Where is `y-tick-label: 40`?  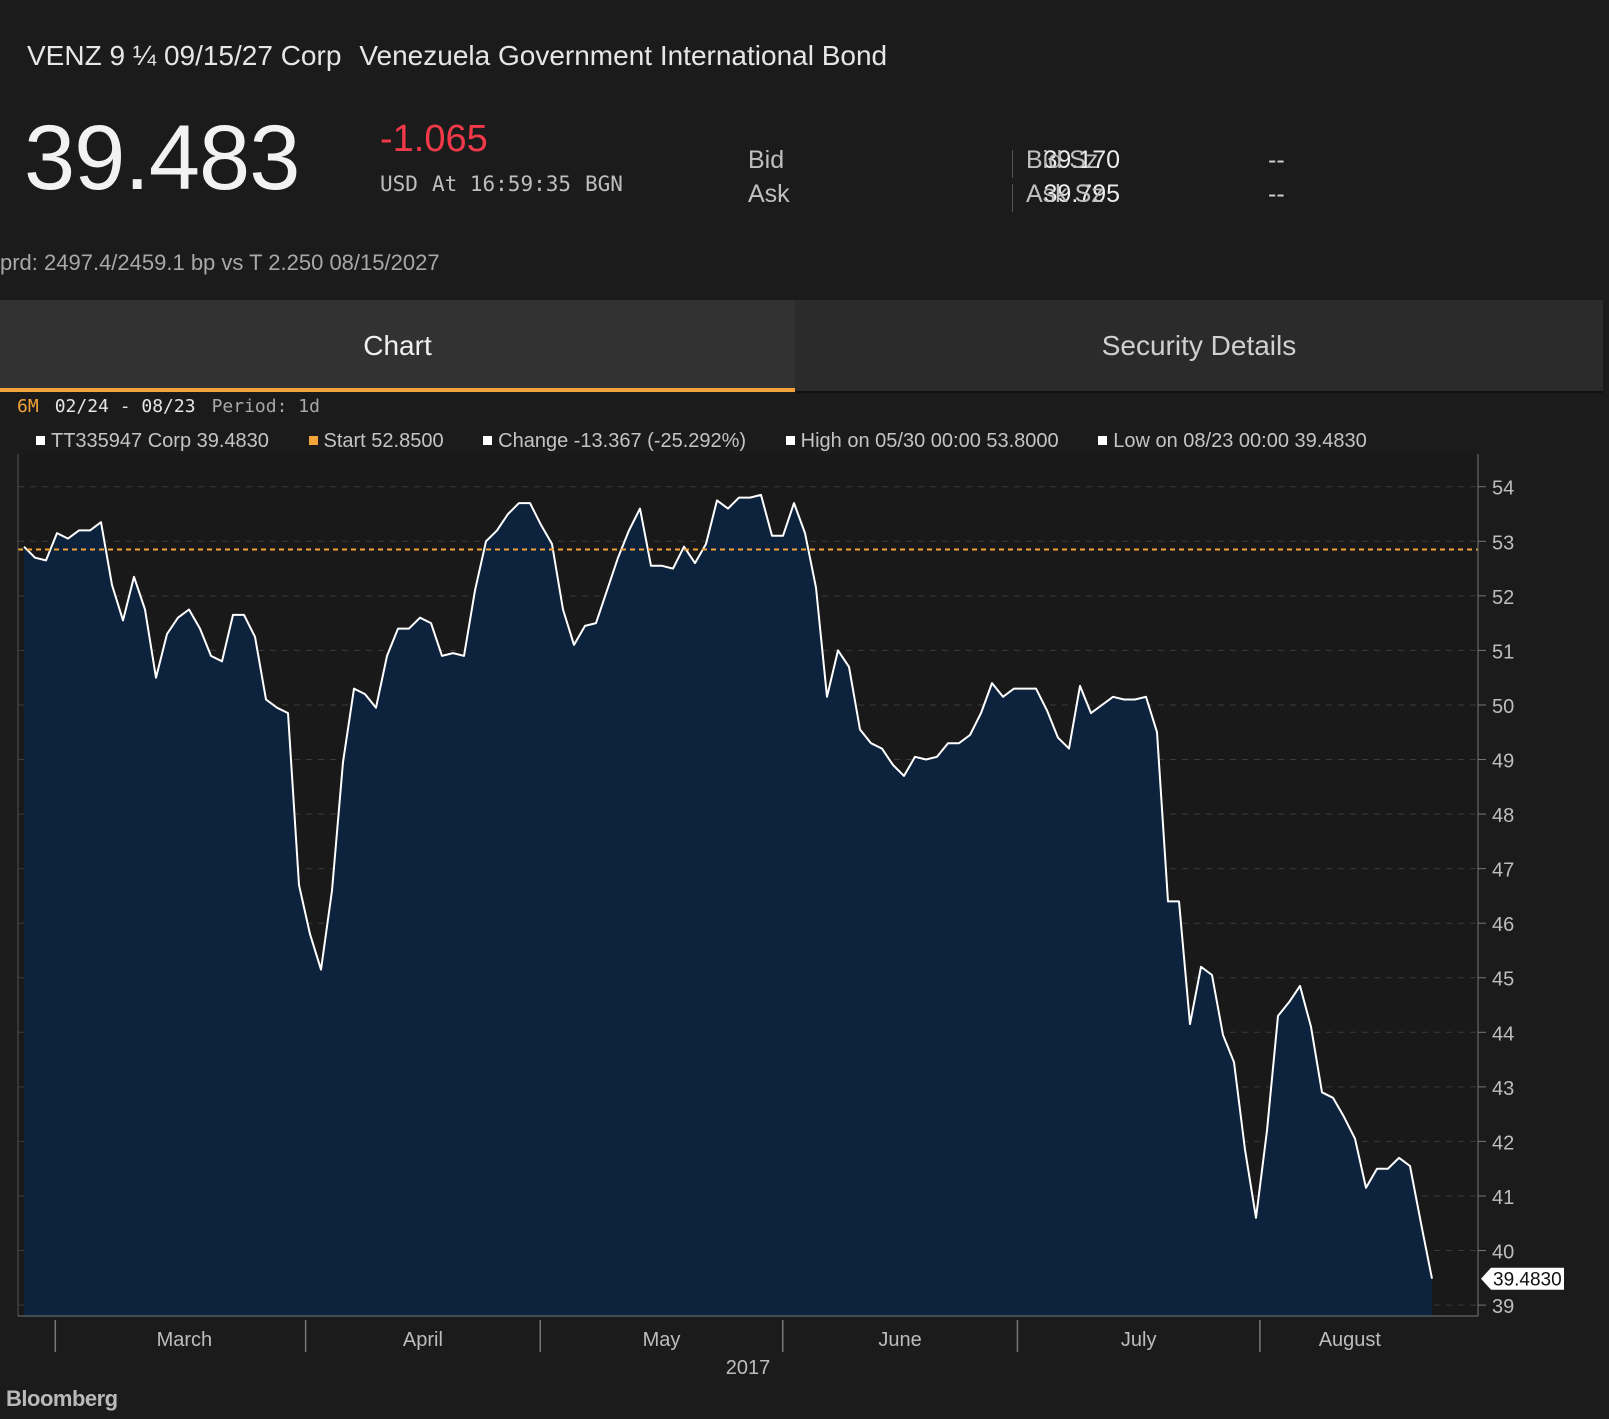
y-tick-label: 40 is located at coordinates (1503, 1253).